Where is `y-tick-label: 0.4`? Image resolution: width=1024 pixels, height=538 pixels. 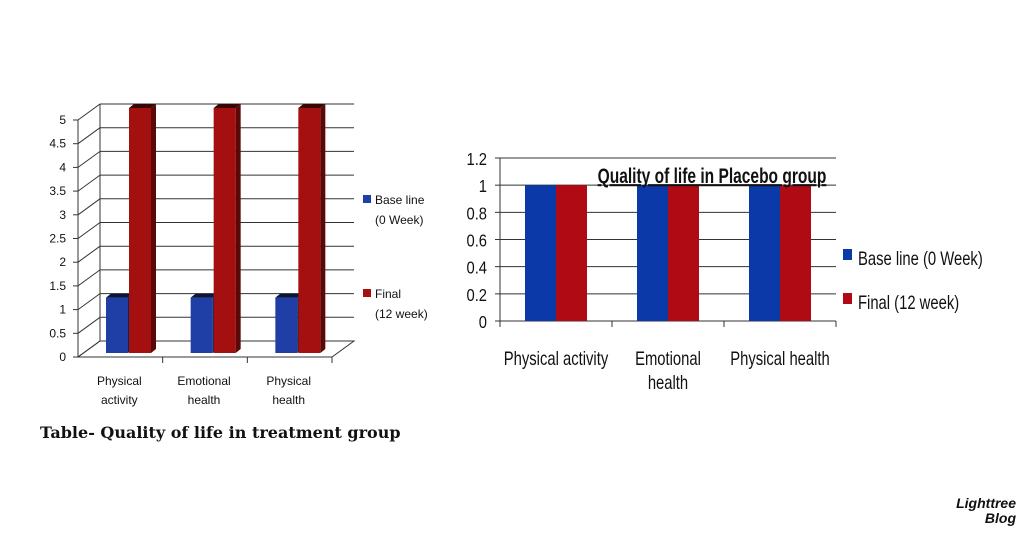 y-tick-label: 0.4 is located at coordinates (477, 268).